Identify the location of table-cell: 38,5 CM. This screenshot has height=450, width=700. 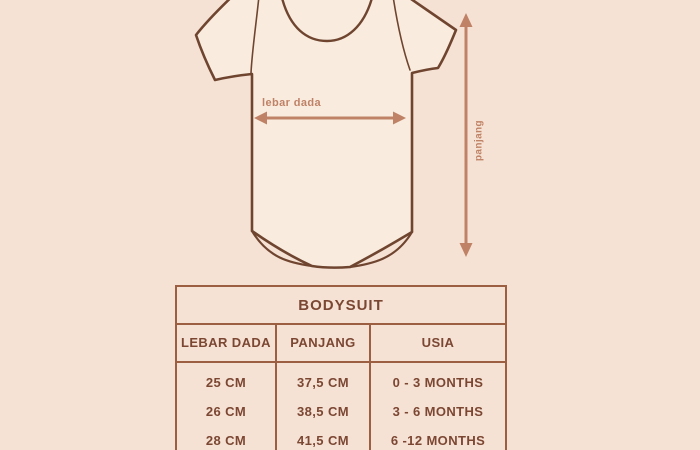
(323, 411).